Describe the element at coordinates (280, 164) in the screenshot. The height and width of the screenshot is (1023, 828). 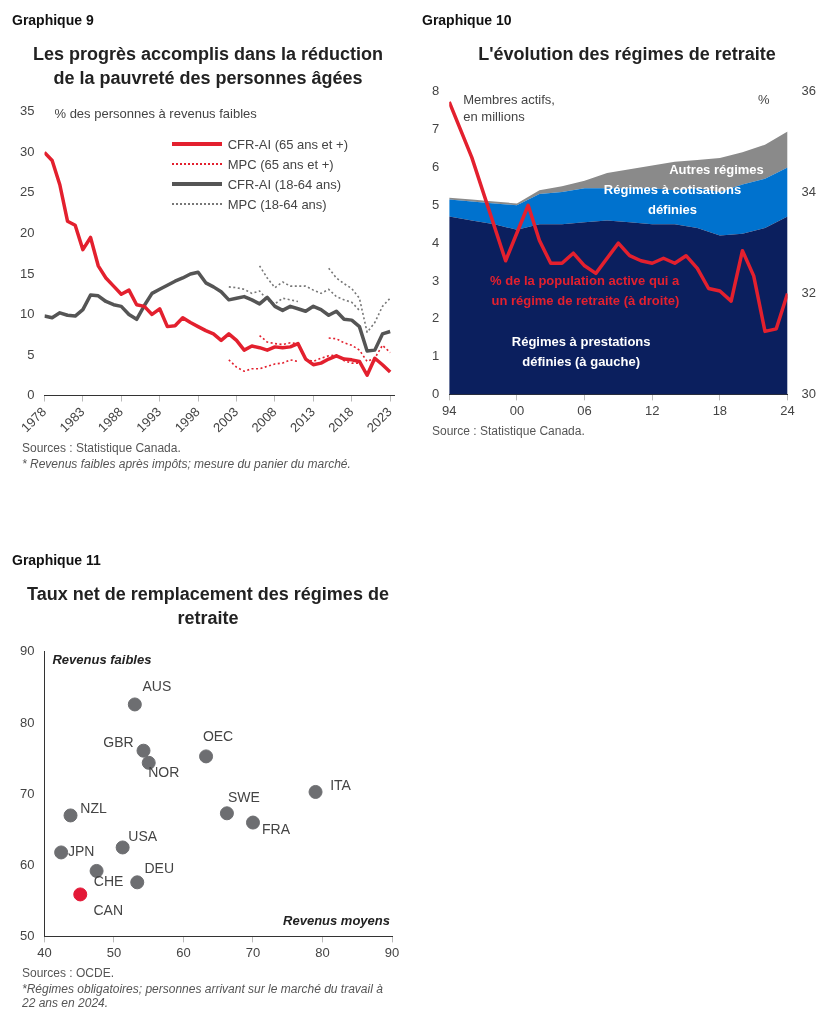
I see `legend-label: MPC (65 ans et +)` at that location.